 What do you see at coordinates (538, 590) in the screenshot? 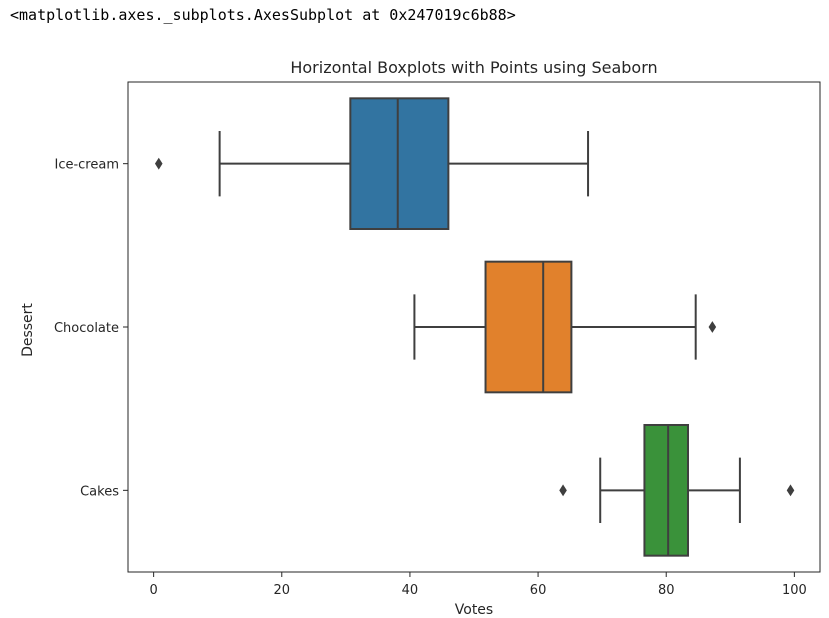
I see `x-tick-label: 60` at bounding box center [538, 590].